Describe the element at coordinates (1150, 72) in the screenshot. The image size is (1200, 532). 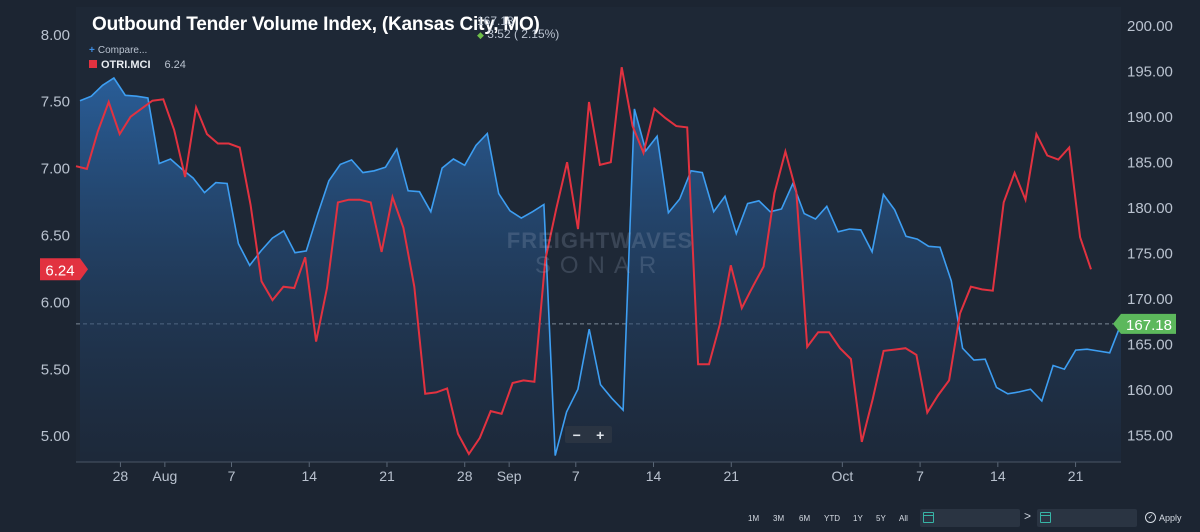
I see `right-tick-label: 195.00` at that location.